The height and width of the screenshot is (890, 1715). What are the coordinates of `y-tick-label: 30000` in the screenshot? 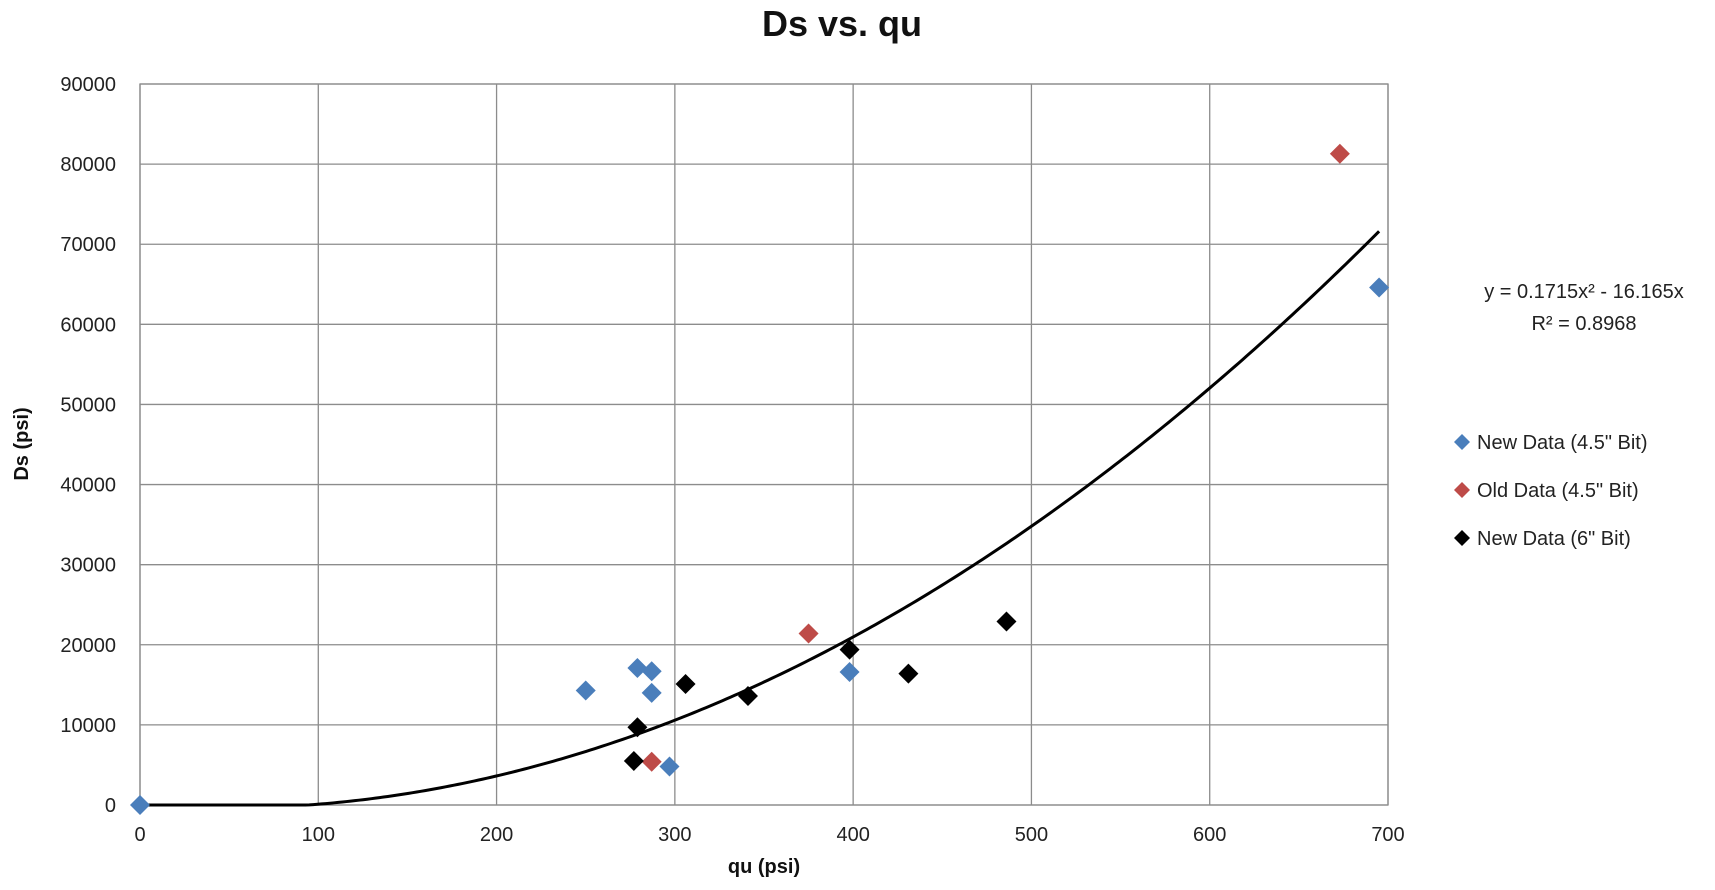 It's located at (88, 566).